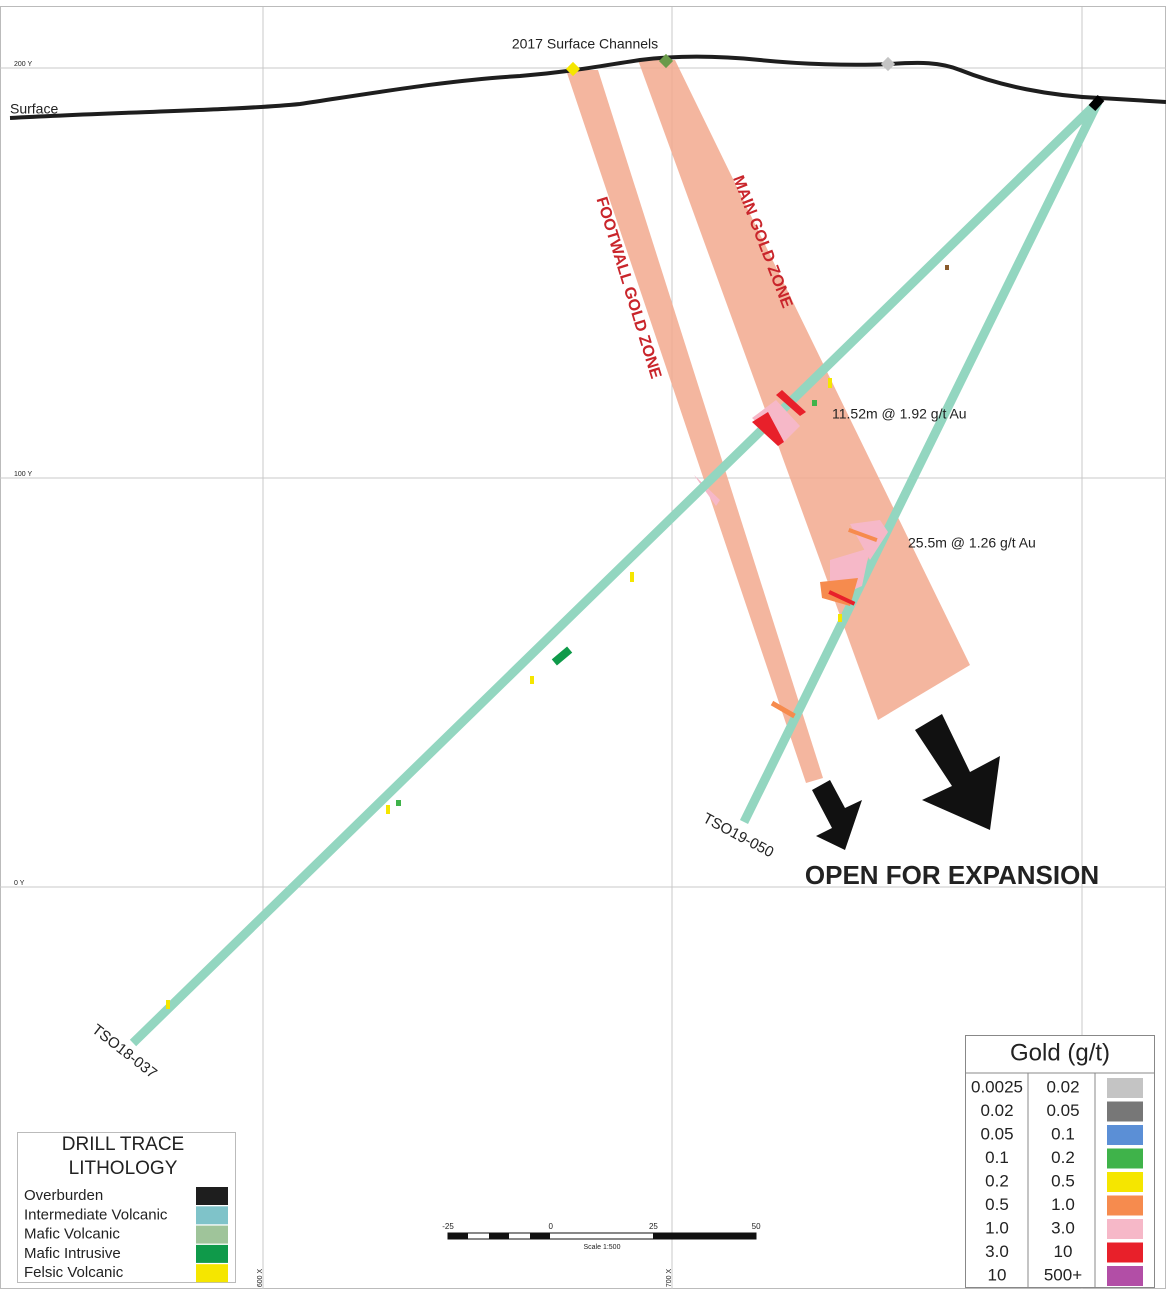 The image size is (1166, 1289). I want to click on range-to: 3.0, so click(1063, 1227).